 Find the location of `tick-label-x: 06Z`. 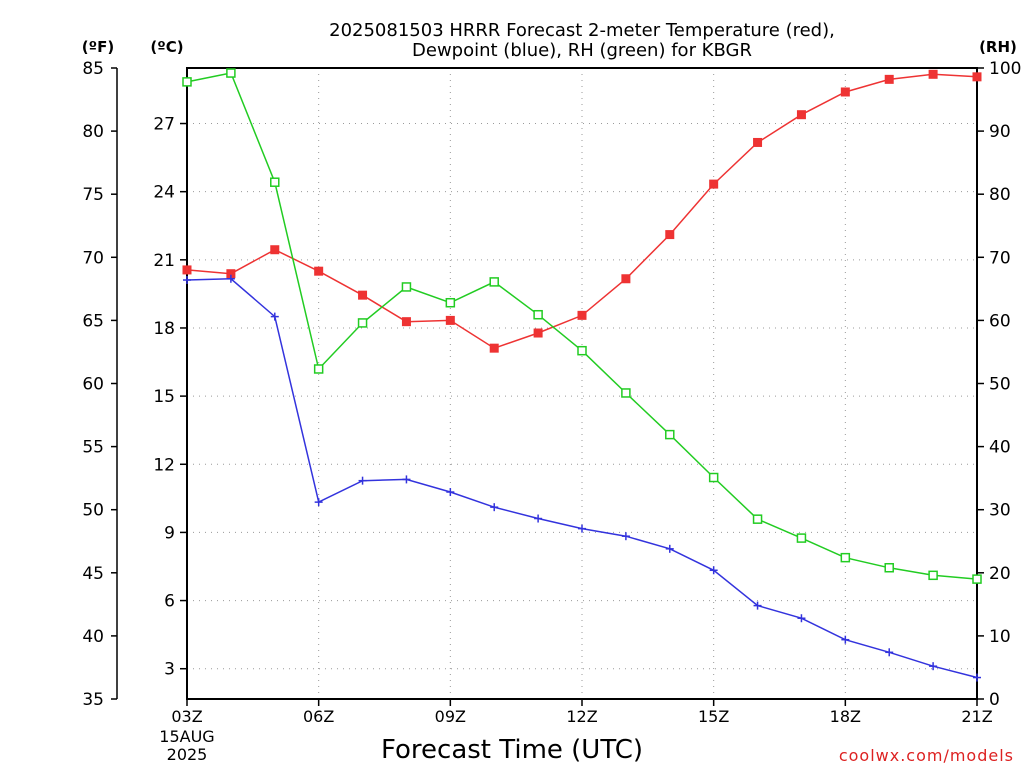

tick-label-x: 06Z is located at coordinates (318, 716).